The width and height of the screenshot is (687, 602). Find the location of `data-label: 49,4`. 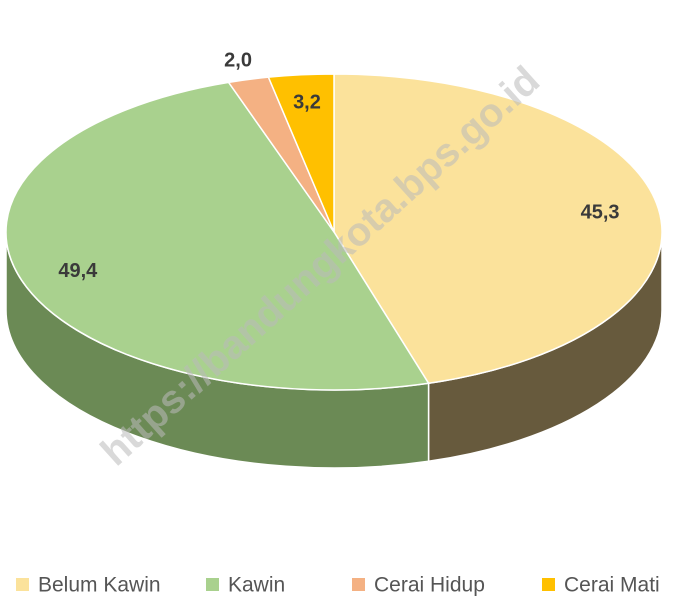

data-label: 49,4 is located at coordinates (78, 271).